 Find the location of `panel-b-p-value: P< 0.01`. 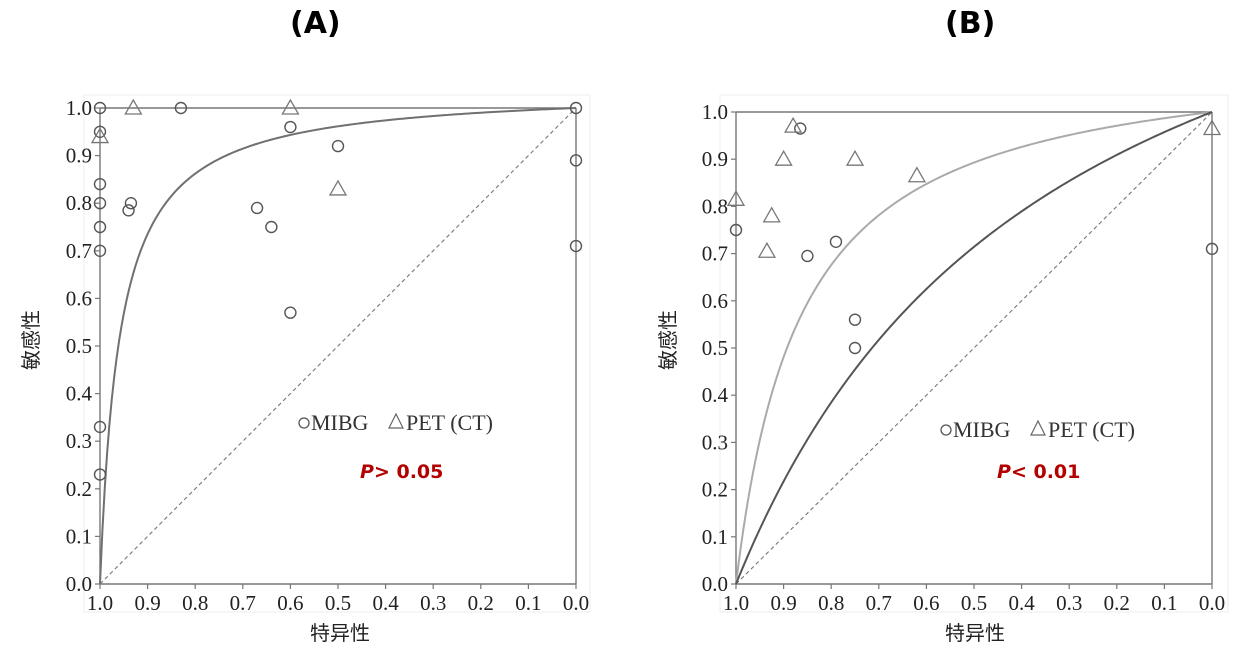

panel-b-p-value: P< 0.01 is located at coordinates (1038, 472).